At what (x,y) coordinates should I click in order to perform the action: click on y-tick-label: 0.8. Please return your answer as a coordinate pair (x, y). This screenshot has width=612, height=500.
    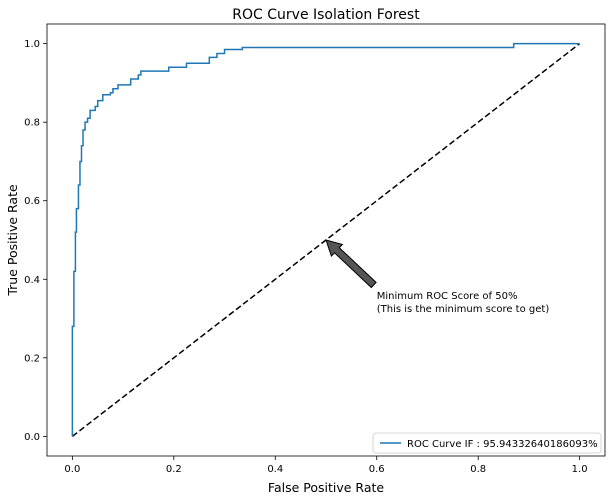
    Looking at the image, I should click on (32, 123).